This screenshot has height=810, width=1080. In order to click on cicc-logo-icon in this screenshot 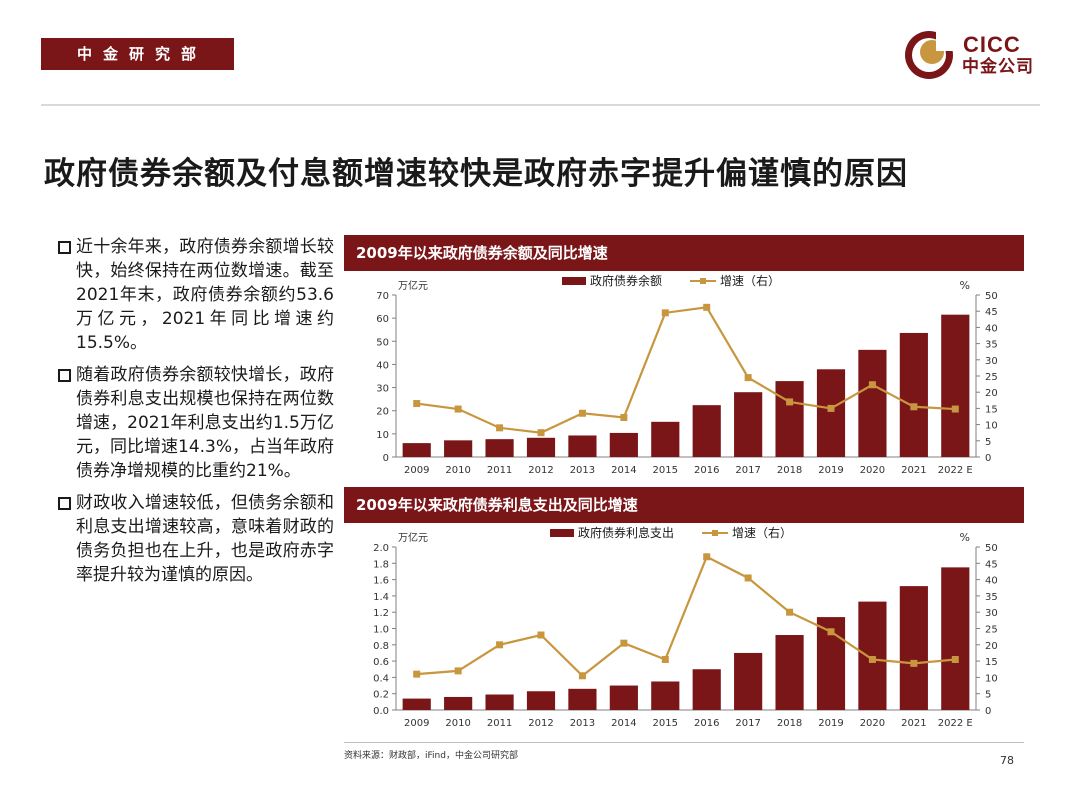, I will do `click(931, 55)`.